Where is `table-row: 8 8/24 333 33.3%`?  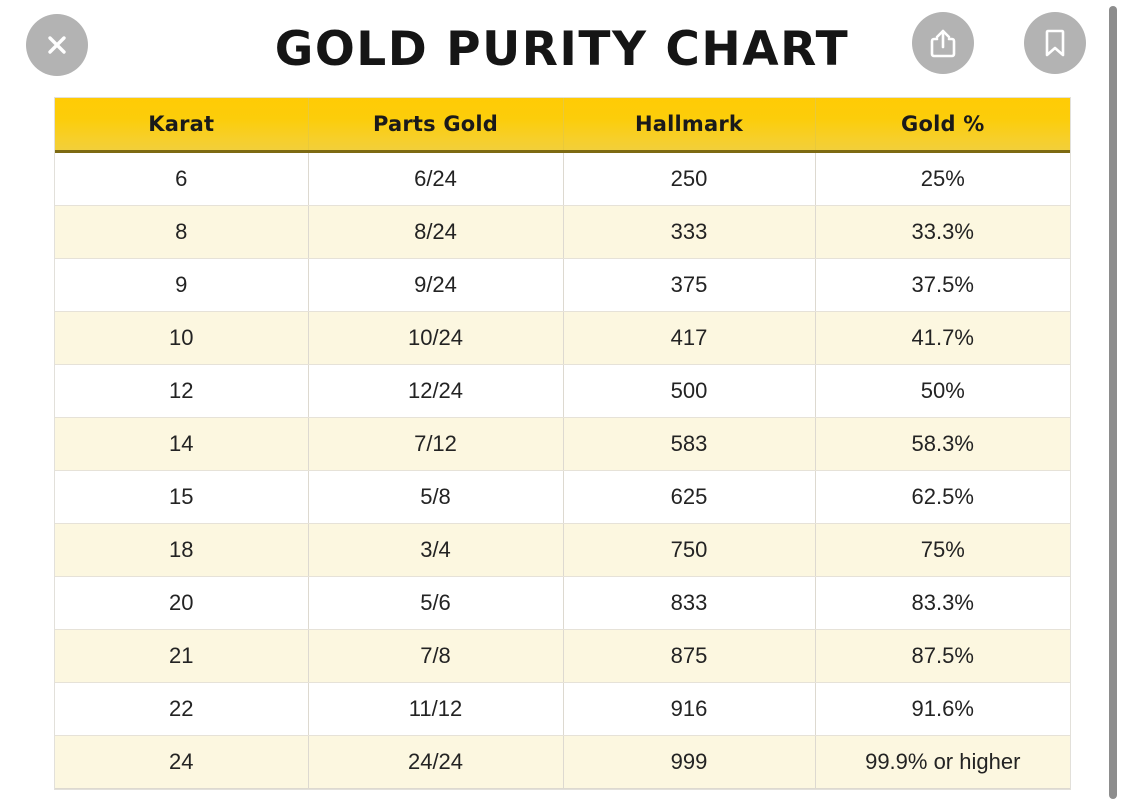
table-row: 8 8/24 333 33.3% is located at coordinates (562, 232).